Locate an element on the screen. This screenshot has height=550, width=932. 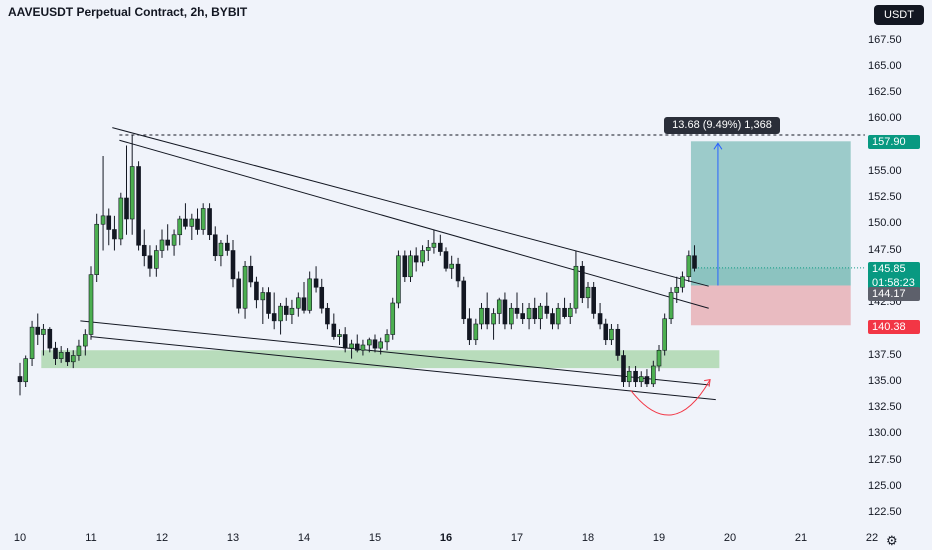
stop-price-tag: 140.38 is located at coordinates (894, 327).